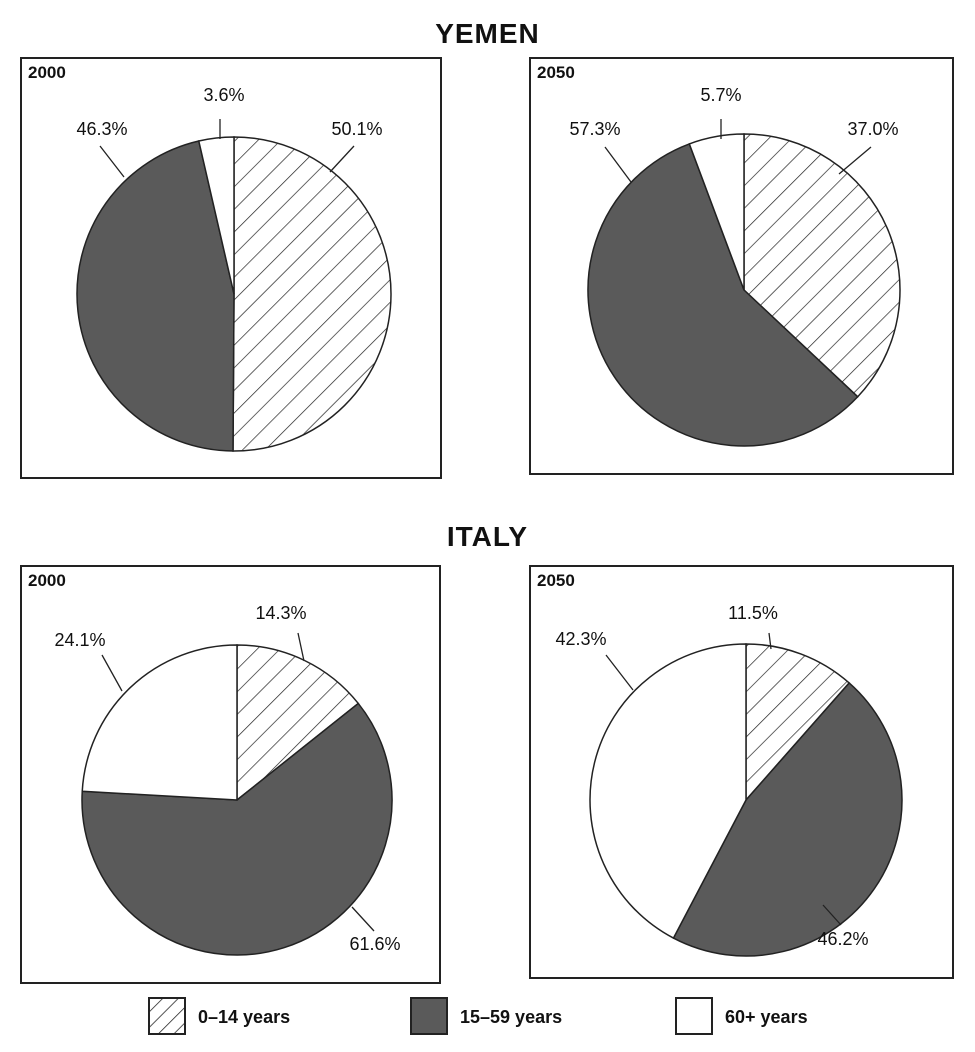 This screenshot has width=975, height=1052. What do you see at coordinates (429, 1016) in the screenshot?
I see `legend-swatch-dark` at bounding box center [429, 1016].